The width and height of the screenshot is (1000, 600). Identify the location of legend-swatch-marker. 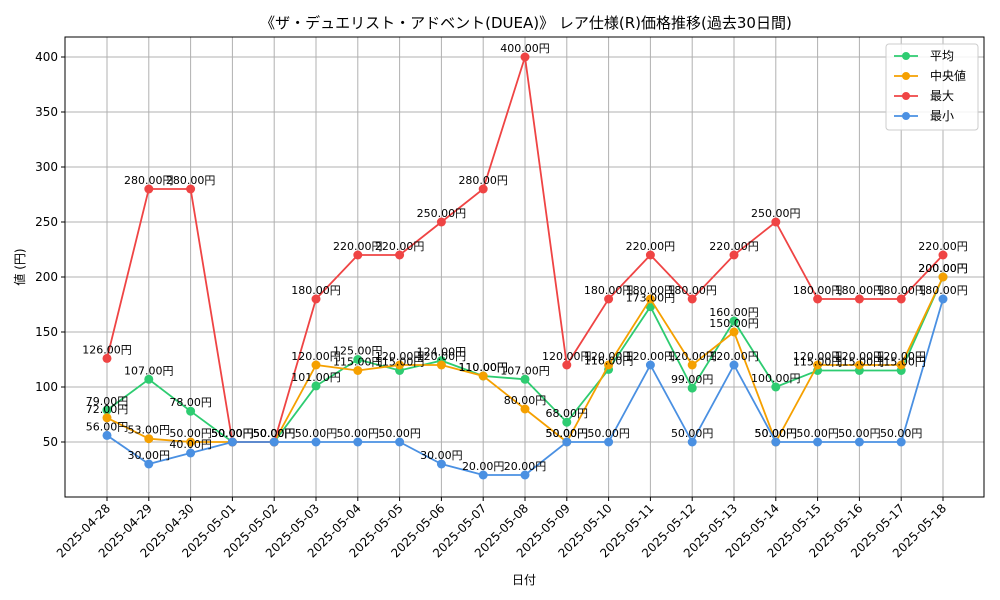
(906, 116).